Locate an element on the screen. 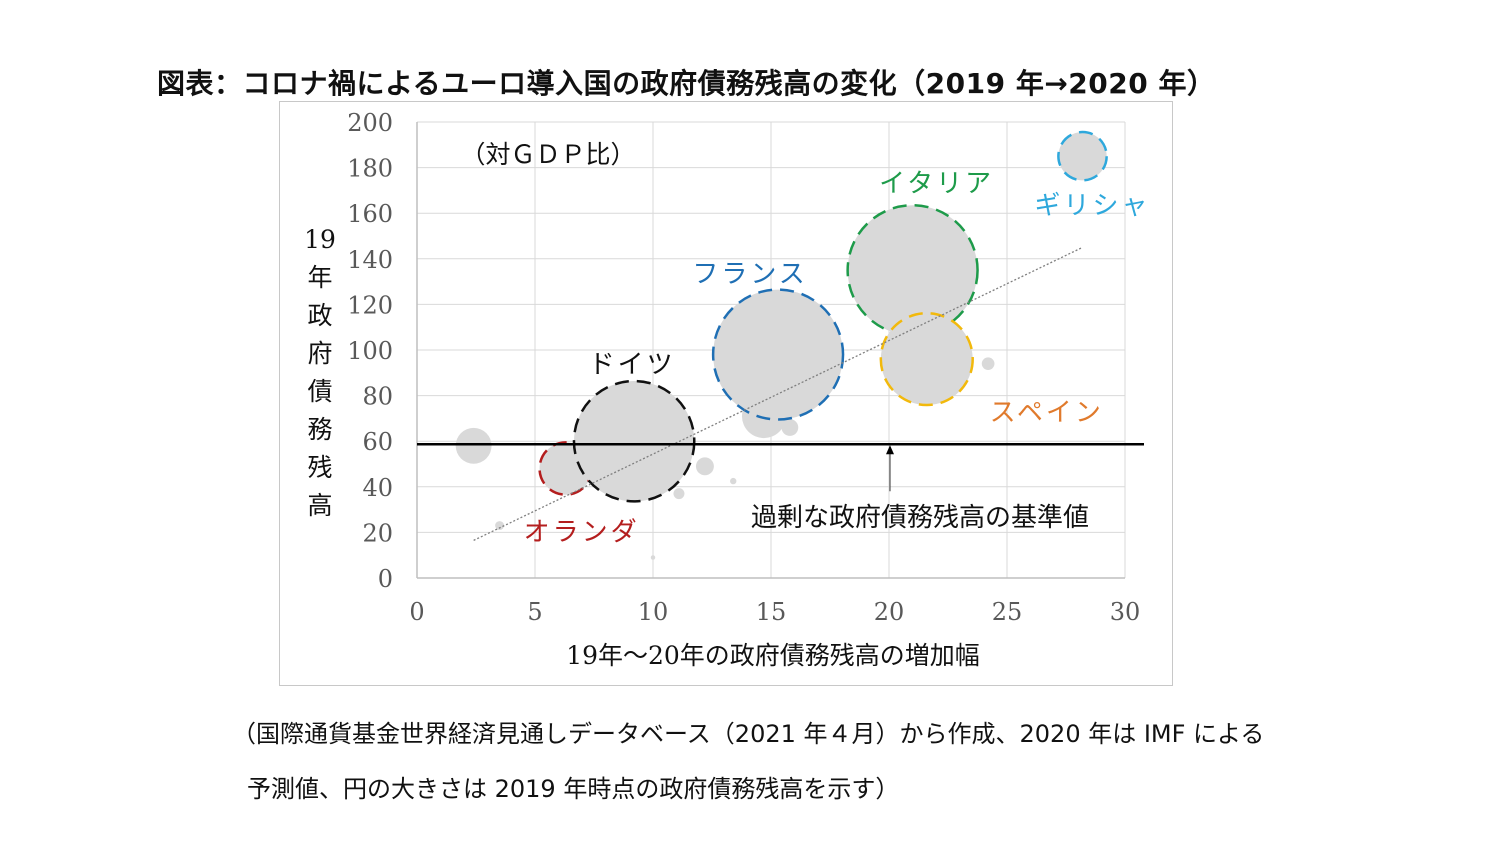 The image size is (1489, 847). y-axis-title-char: 債 is located at coordinates (319, 391).